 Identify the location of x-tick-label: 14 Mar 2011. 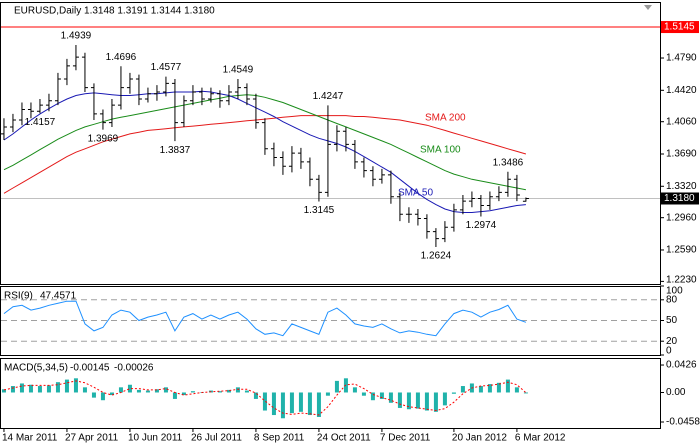
(30, 438).